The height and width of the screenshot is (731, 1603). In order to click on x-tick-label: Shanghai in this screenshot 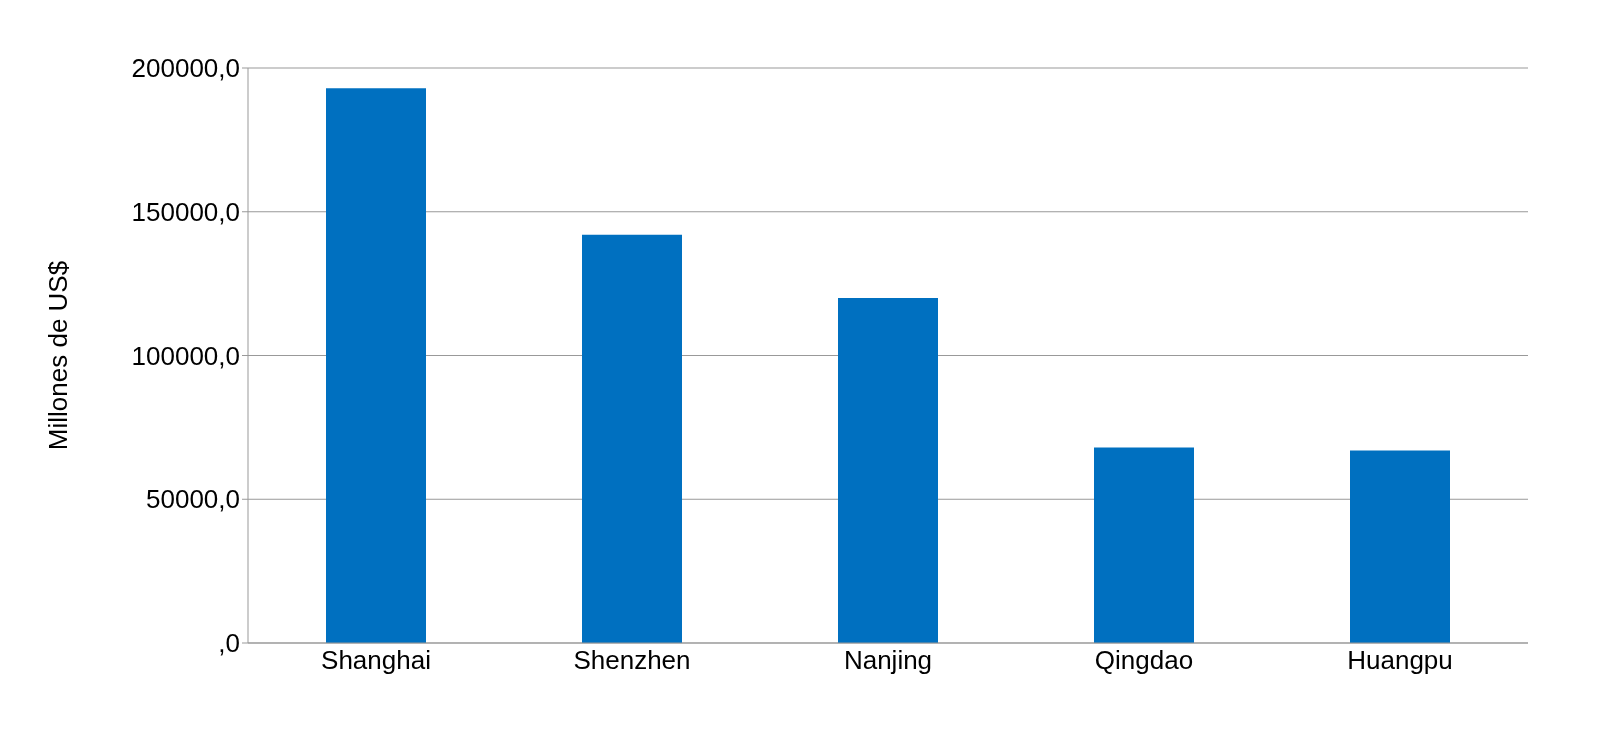, I will do `click(376, 660)`.